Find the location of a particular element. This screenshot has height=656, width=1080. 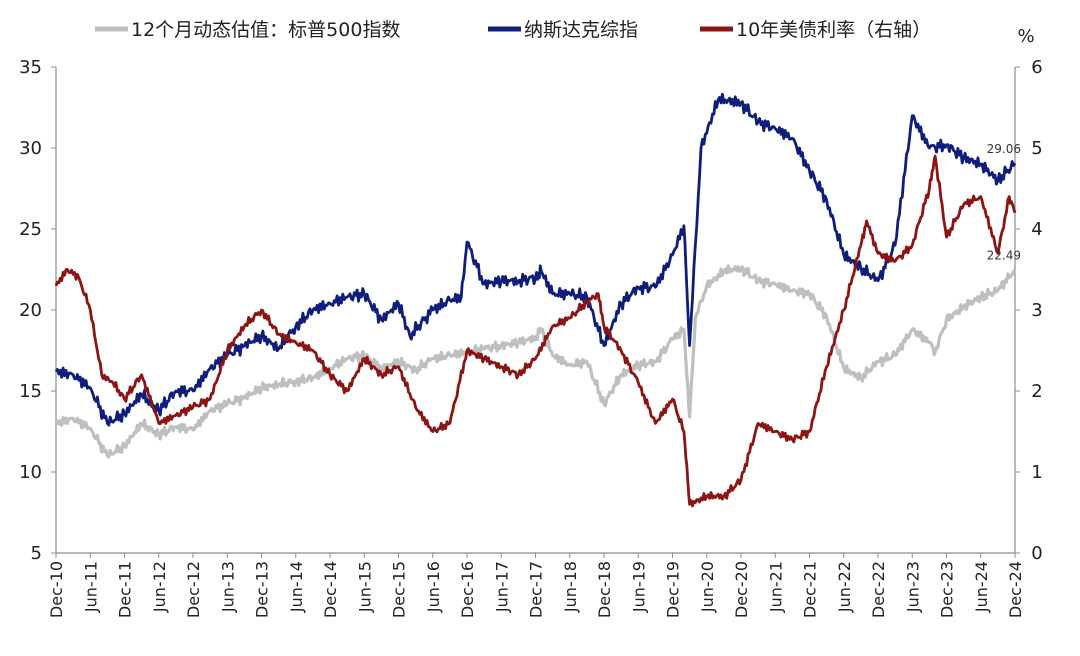

y-right-tick-label: 0 is located at coordinates (1036, 553).